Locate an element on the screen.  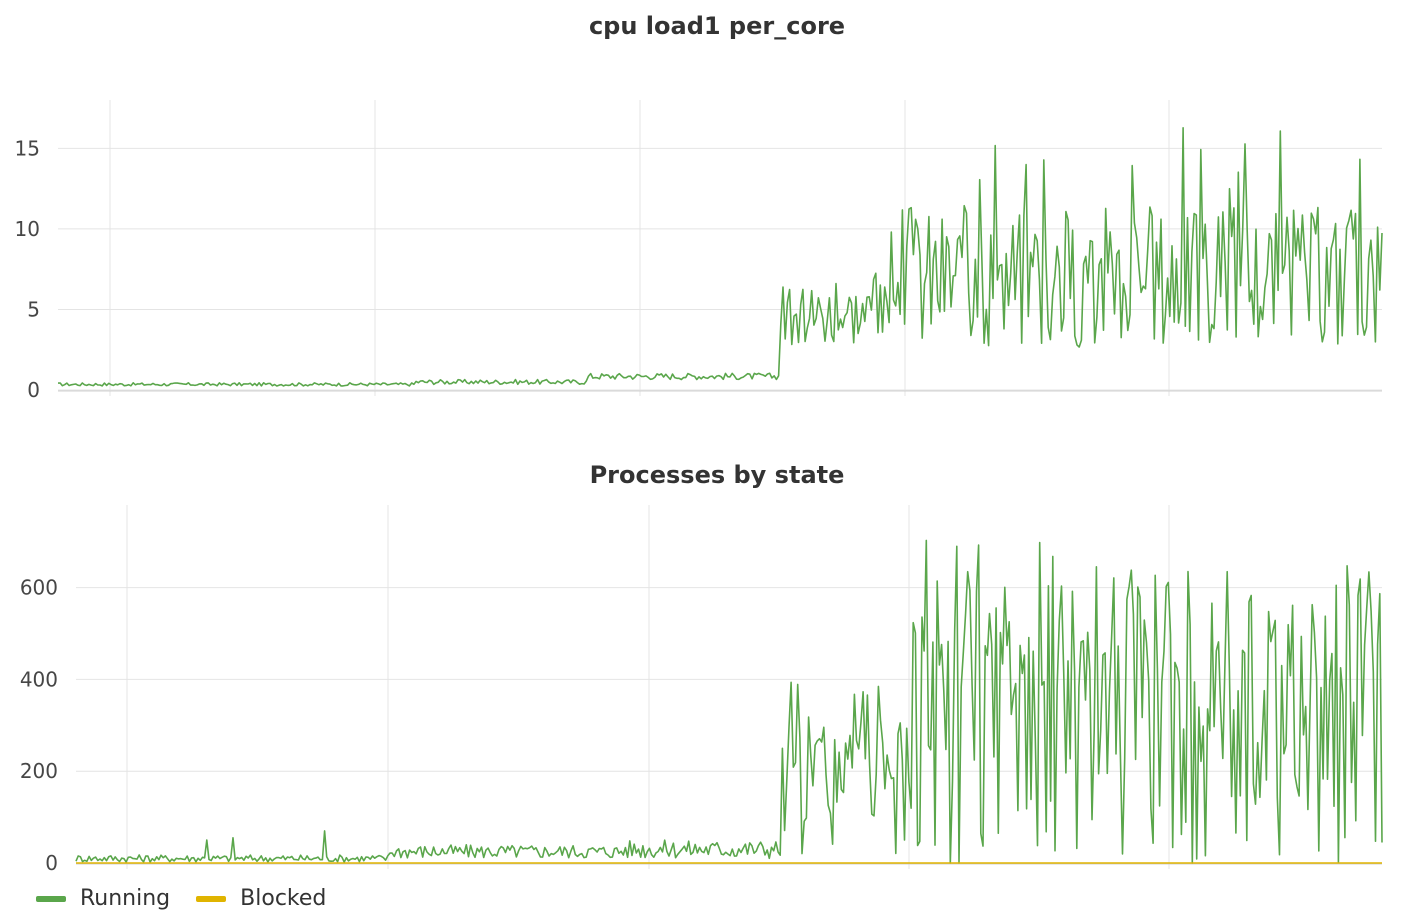
chart-legend: Running Blocked is located at coordinates (194, 898).